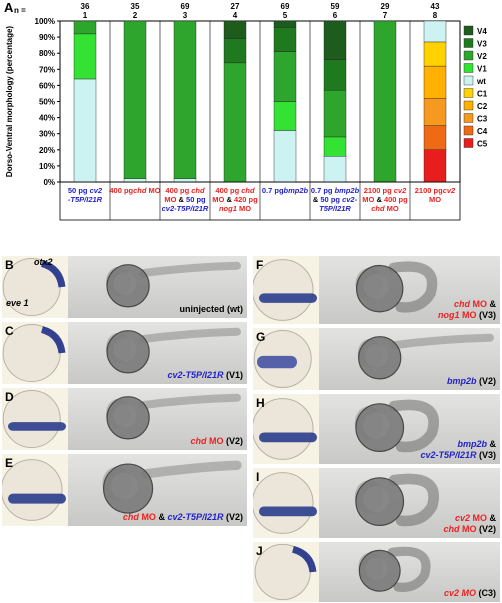  What do you see at coordinates (471, 381) in the screenshot?
I see `panel-caption: bmp2b (V2)` at bounding box center [471, 381].